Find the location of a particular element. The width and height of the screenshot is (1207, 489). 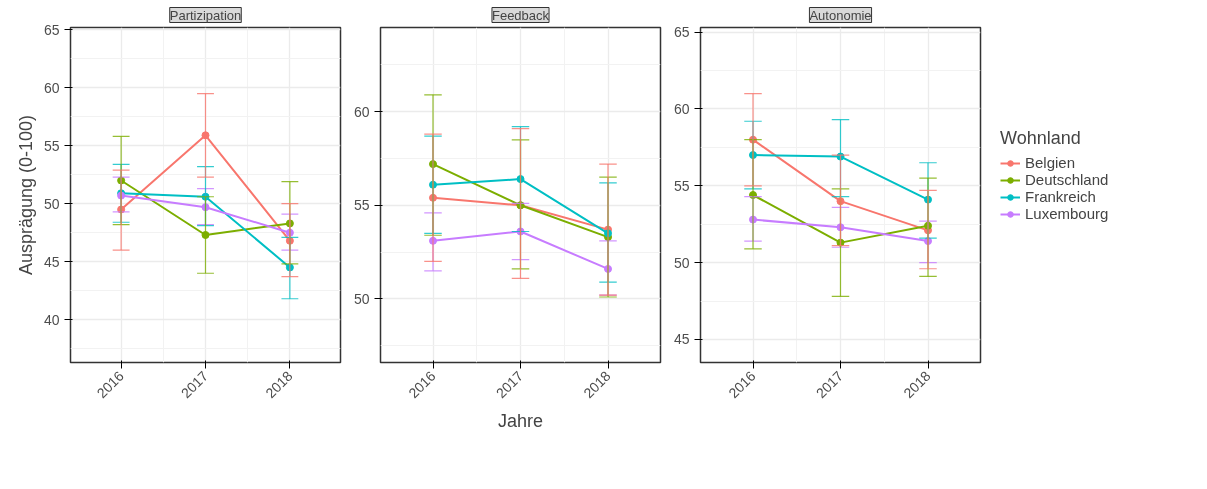

chart-title: Partizipation is located at coordinates (205, 15).